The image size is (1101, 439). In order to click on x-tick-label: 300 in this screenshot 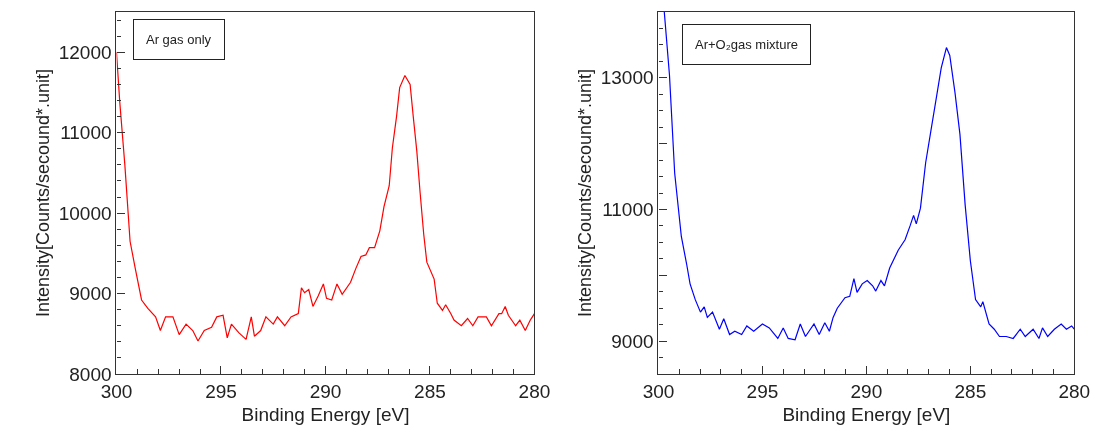, I will do `click(658, 391)`.